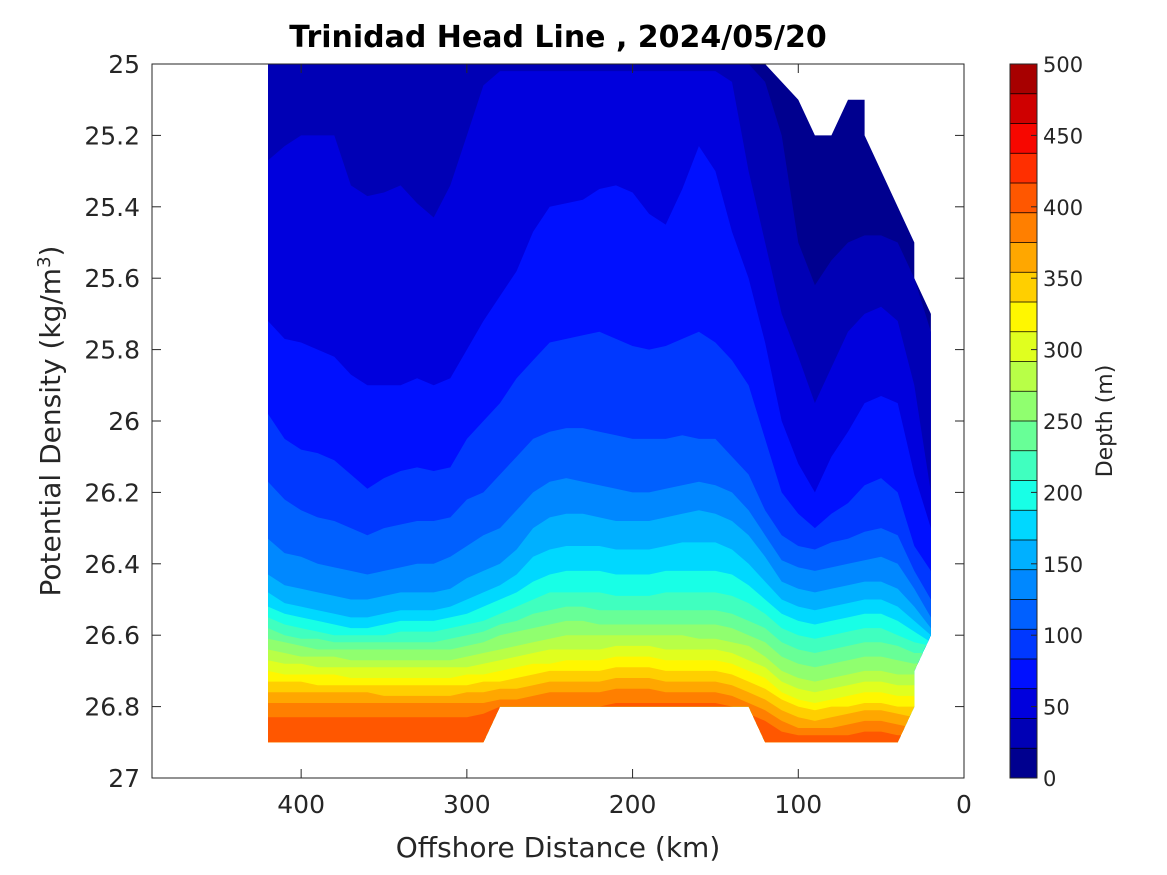 The image size is (1167, 875). Describe the element at coordinates (112, 278) in the screenshot. I see `y-tick-label: 25.6` at that location.